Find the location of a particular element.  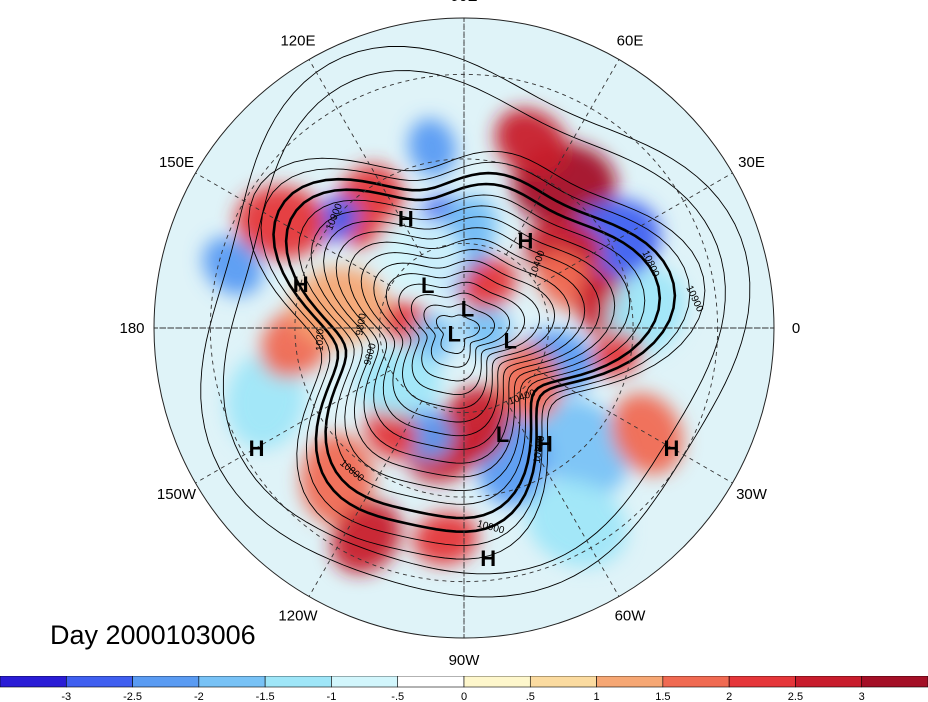

colorbar-tick-label: -2 is located at coordinates (199, 696).